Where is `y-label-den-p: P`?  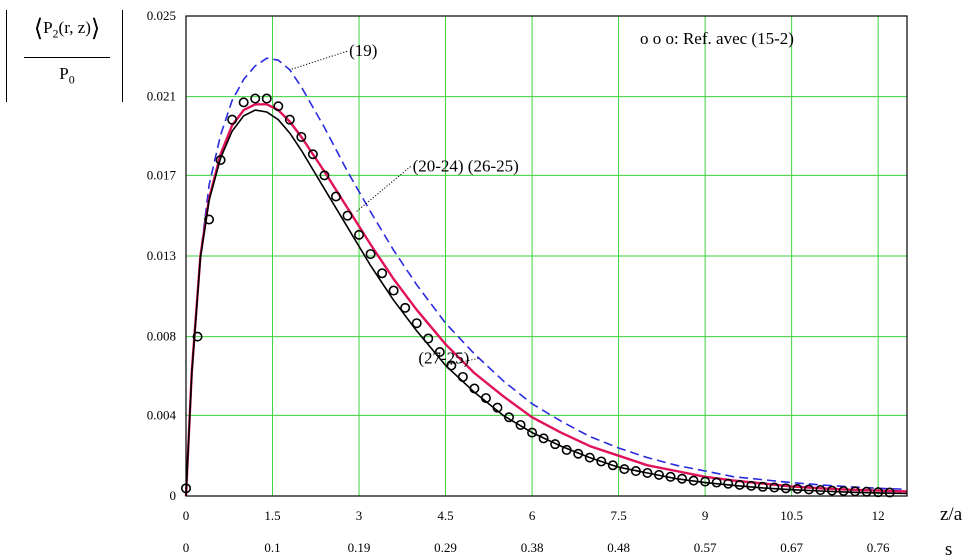 y-label-den-p: P is located at coordinates (64, 73).